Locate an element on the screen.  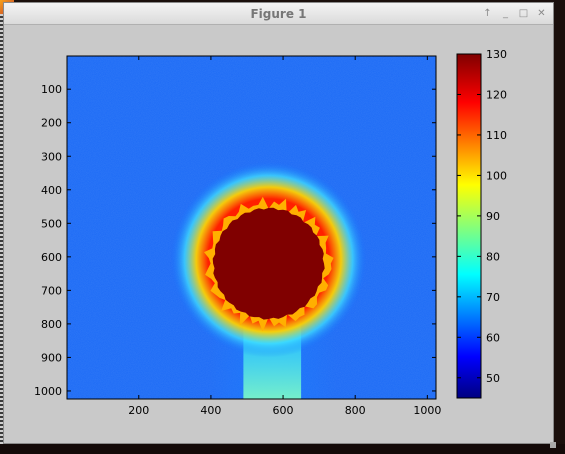
window-title: Figure 1 is located at coordinates (278, 14).